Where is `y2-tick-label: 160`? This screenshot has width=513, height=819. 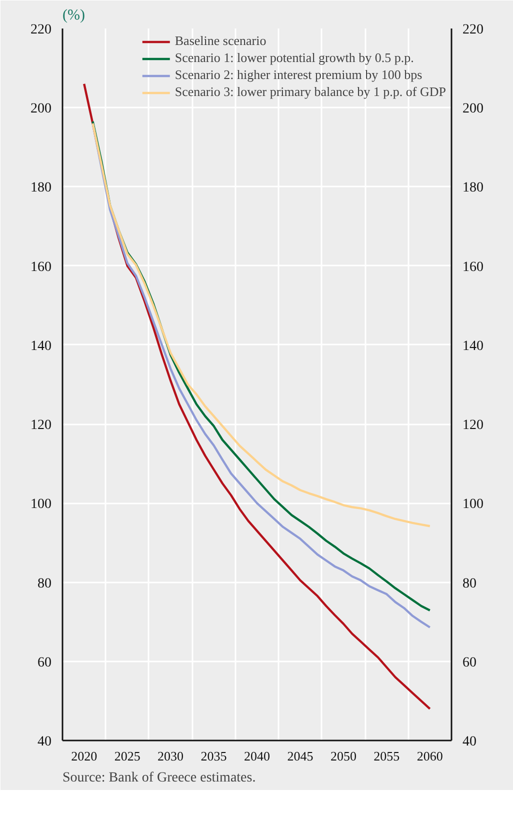
y2-tick-label: 160 is located at coordinates (473, 267).